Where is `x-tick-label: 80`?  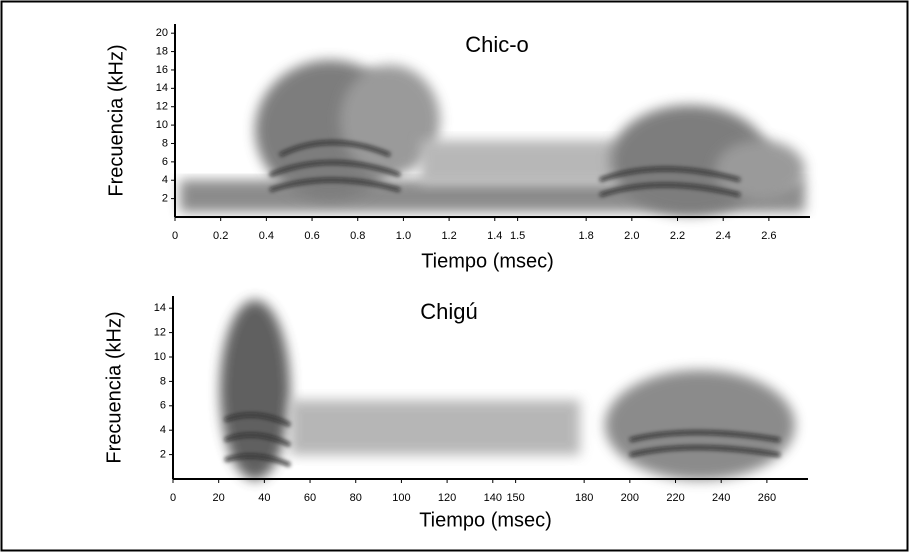
x-tick-label: 80 is located at coordinates (356, 498).